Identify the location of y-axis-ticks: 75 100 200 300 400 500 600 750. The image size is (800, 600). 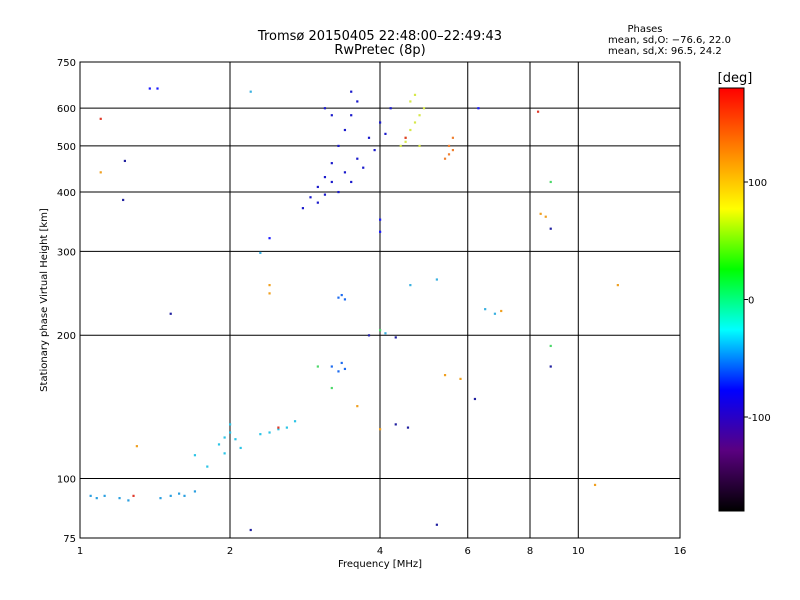
(66, 301).